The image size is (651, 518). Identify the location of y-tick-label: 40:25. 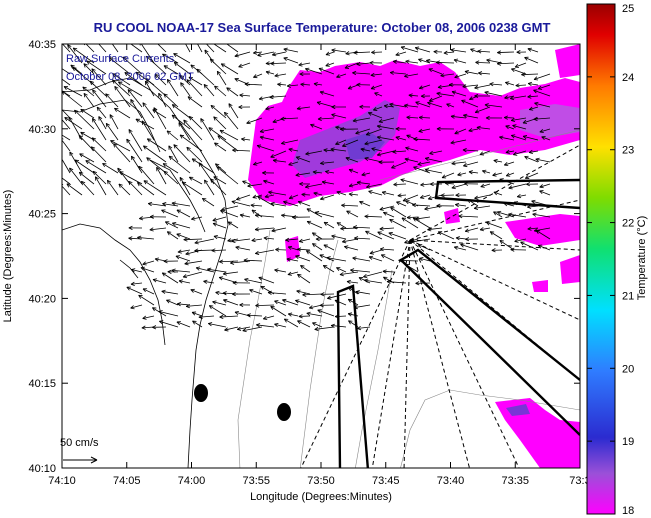
(42, 215).